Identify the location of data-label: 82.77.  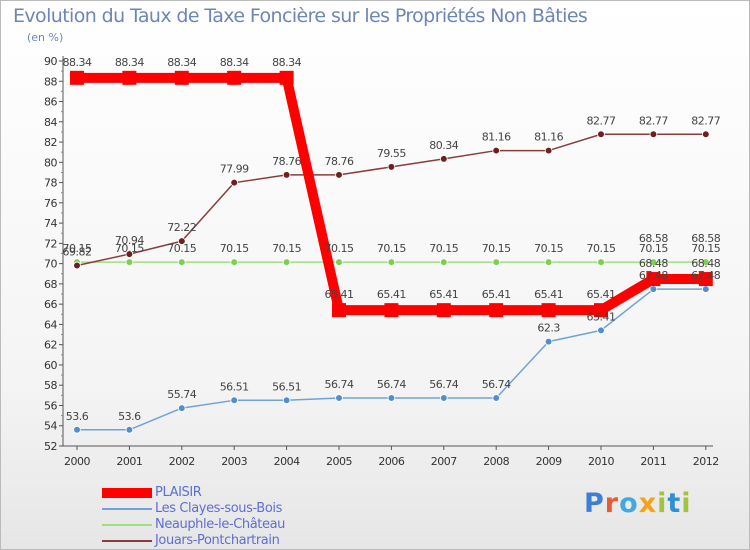
(601, 120).